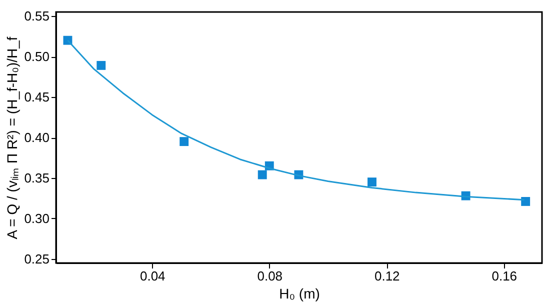 This screenshot has width=550, height=306. Describe the element at coordinates (153, 276) in the screenshot. I see `x-tick-label: 0.04` at that location.